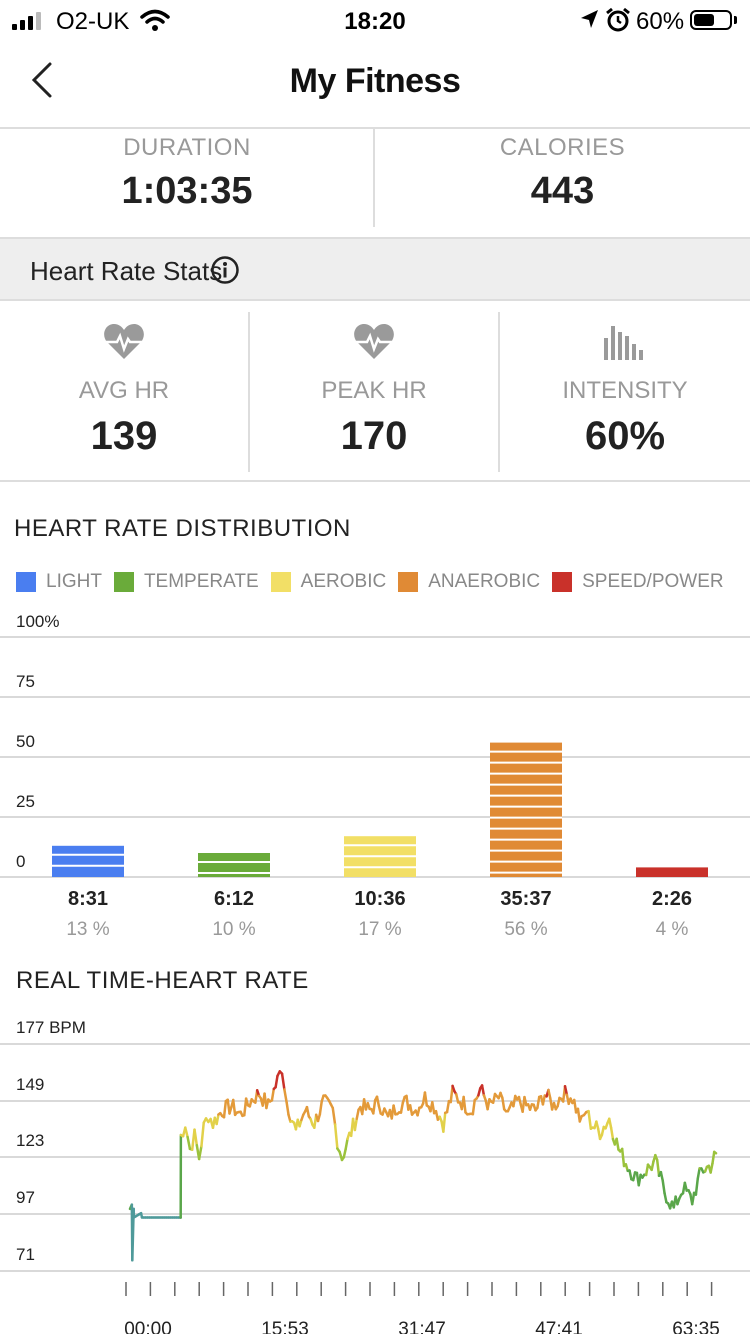 The width and height of the screenshot is (750, 1334). What do you see at coordinates (88, 899) in the screenshot?
I see `duration-label: 8:31` at bounding box center [88, 899].